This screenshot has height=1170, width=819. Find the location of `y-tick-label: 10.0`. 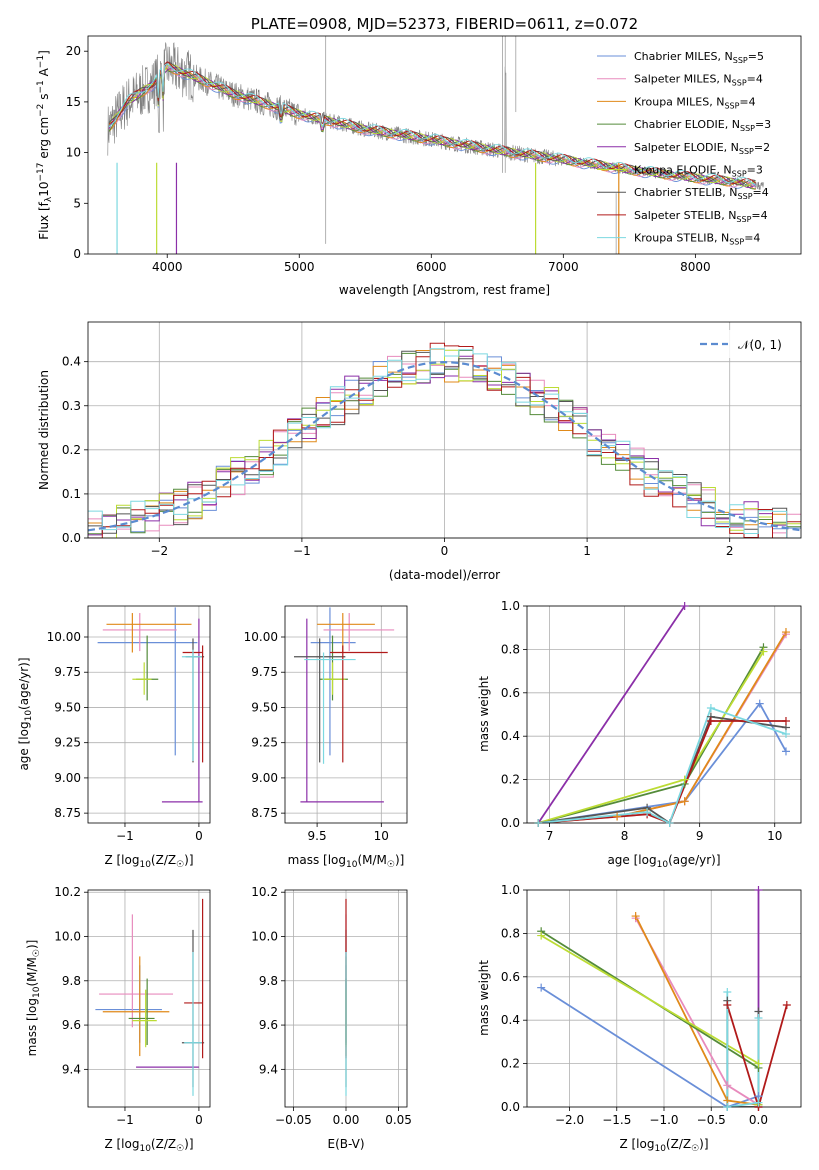

y-tick-label: 10.0 is located at coordinates (67, 937).